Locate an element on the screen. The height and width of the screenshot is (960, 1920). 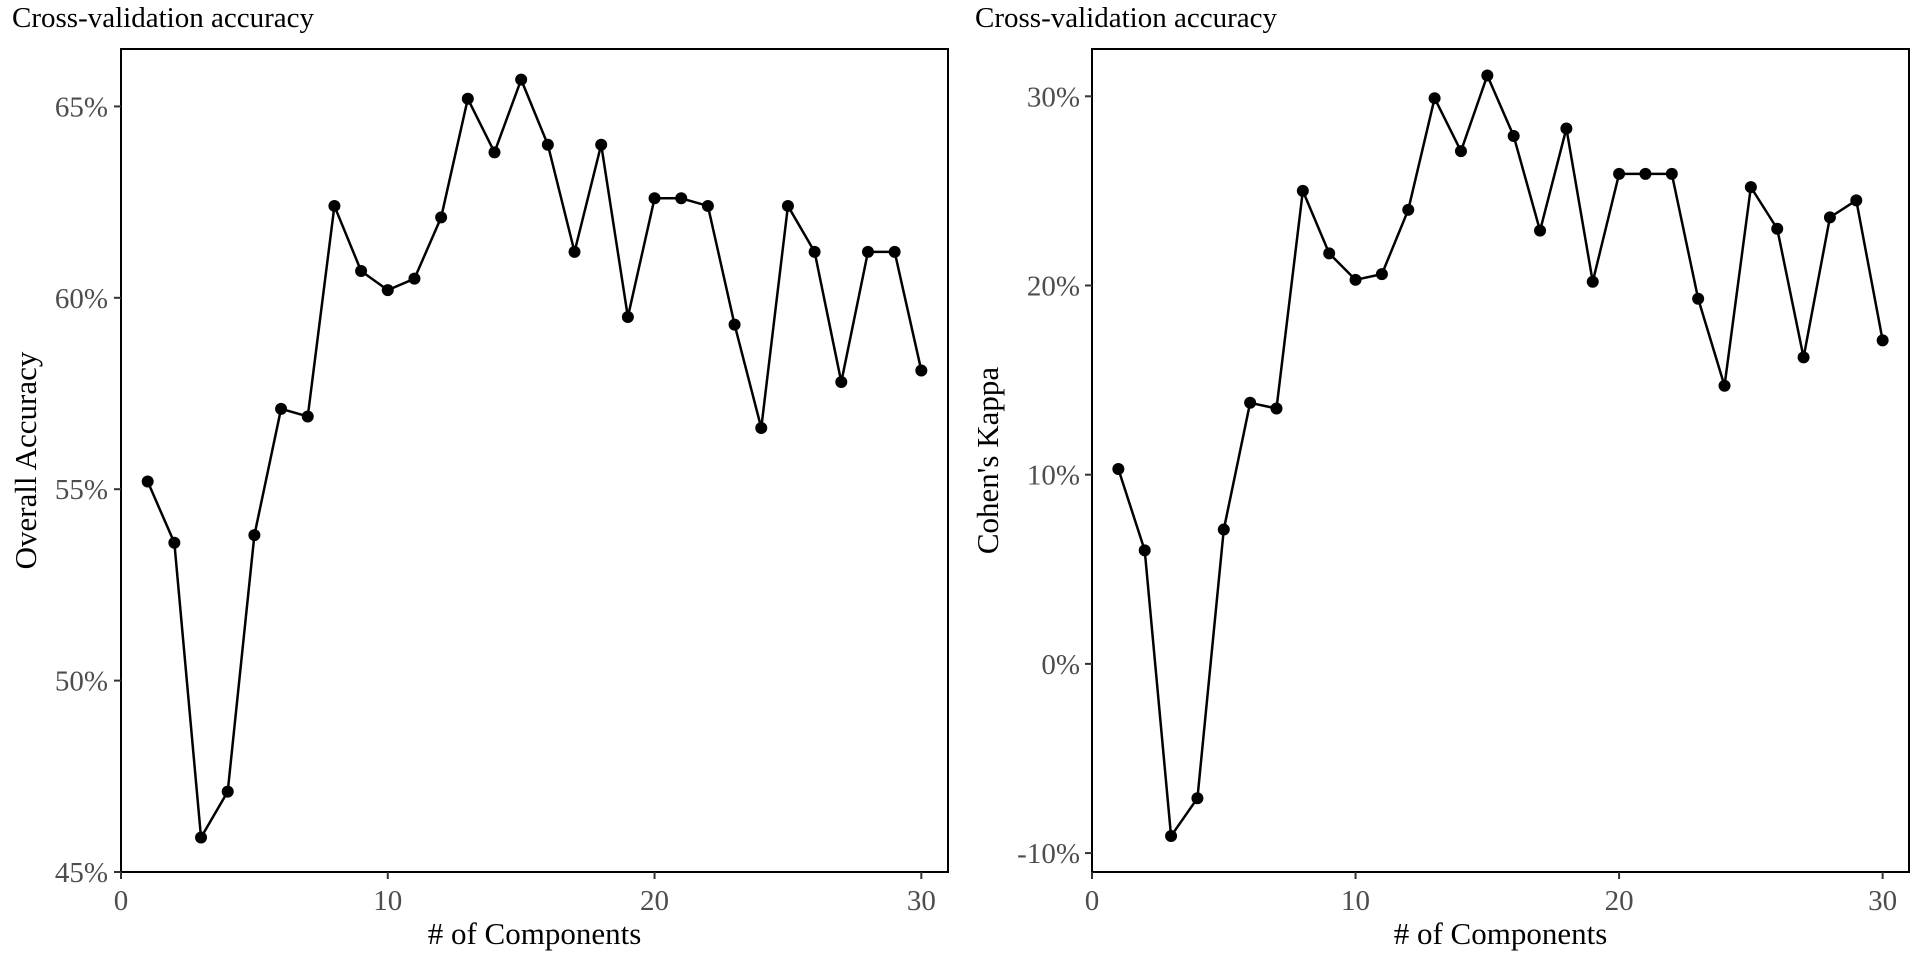
y-tick-label: -10% is located at coordinates (1048, 854).